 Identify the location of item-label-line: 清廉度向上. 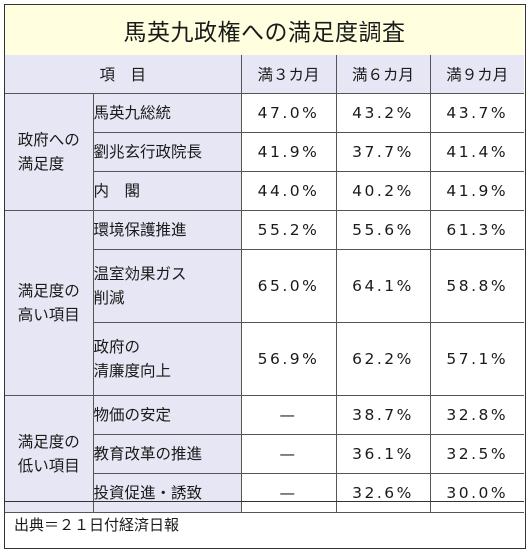
(132, 371).